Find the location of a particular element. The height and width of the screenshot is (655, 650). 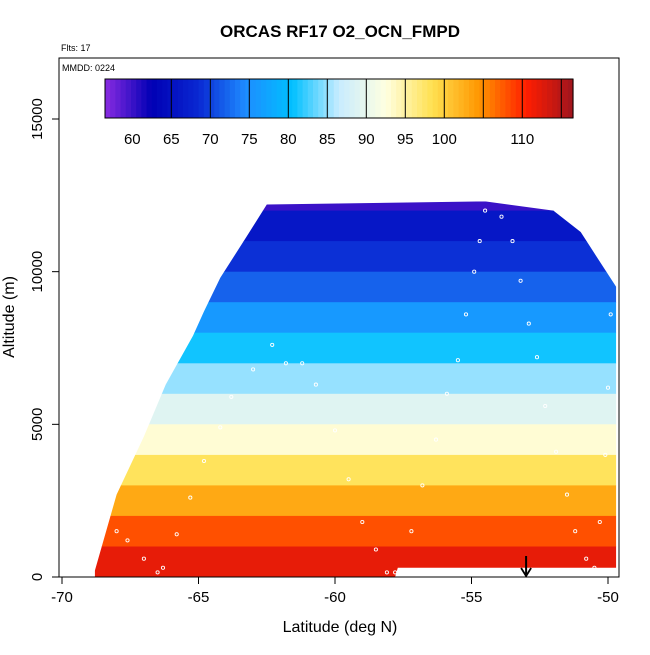

colorbar-tick-label: 100 is located at coordinates (444, 139).